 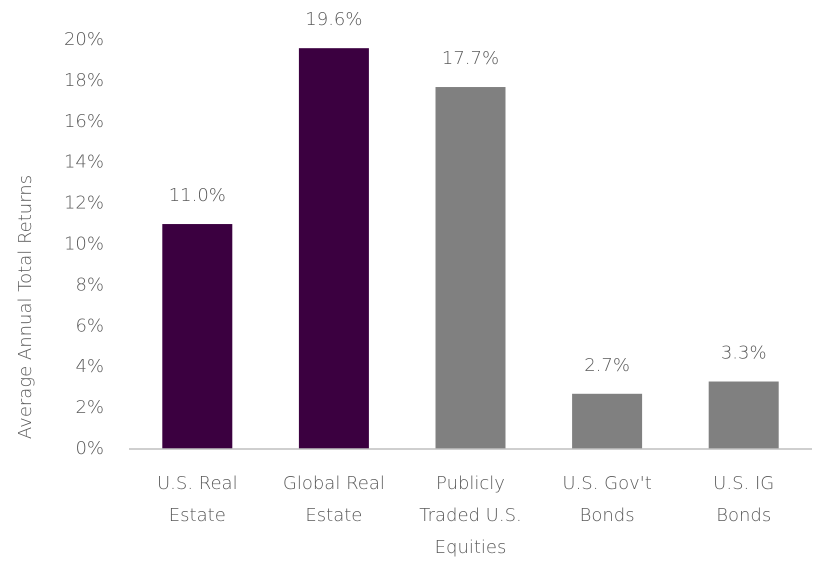 What do you see at coordinates (743, 483) in the screenshot?
I see `x-tick-label: U.S. IG` at bounding box center [743, 483].